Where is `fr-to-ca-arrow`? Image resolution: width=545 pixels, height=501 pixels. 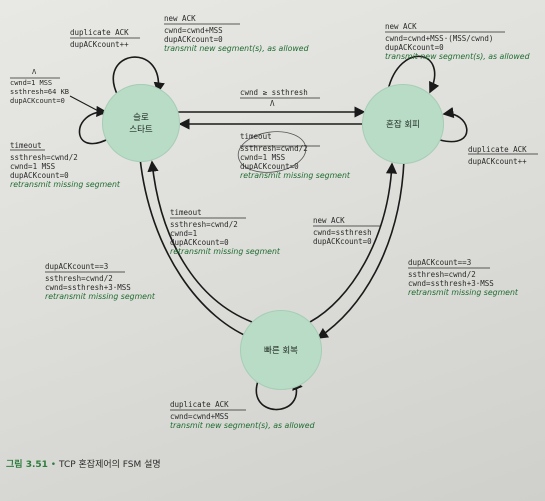
fr-to-ca-arrow is located at coordinates (353, 242).